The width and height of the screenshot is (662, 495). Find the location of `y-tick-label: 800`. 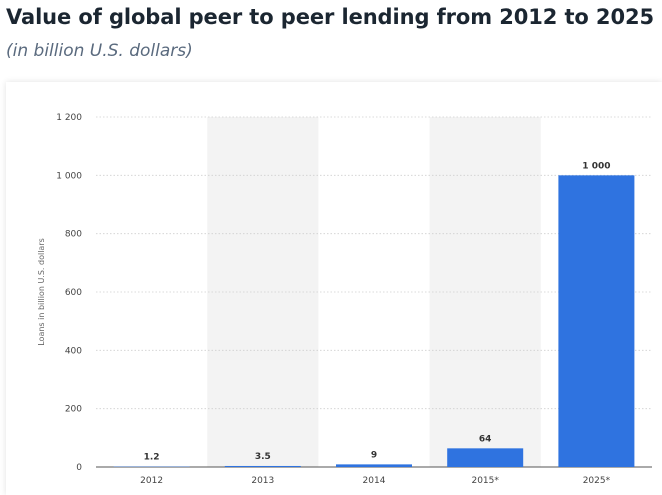

y-tick-label: 800 is located at coordinates (73, 235).